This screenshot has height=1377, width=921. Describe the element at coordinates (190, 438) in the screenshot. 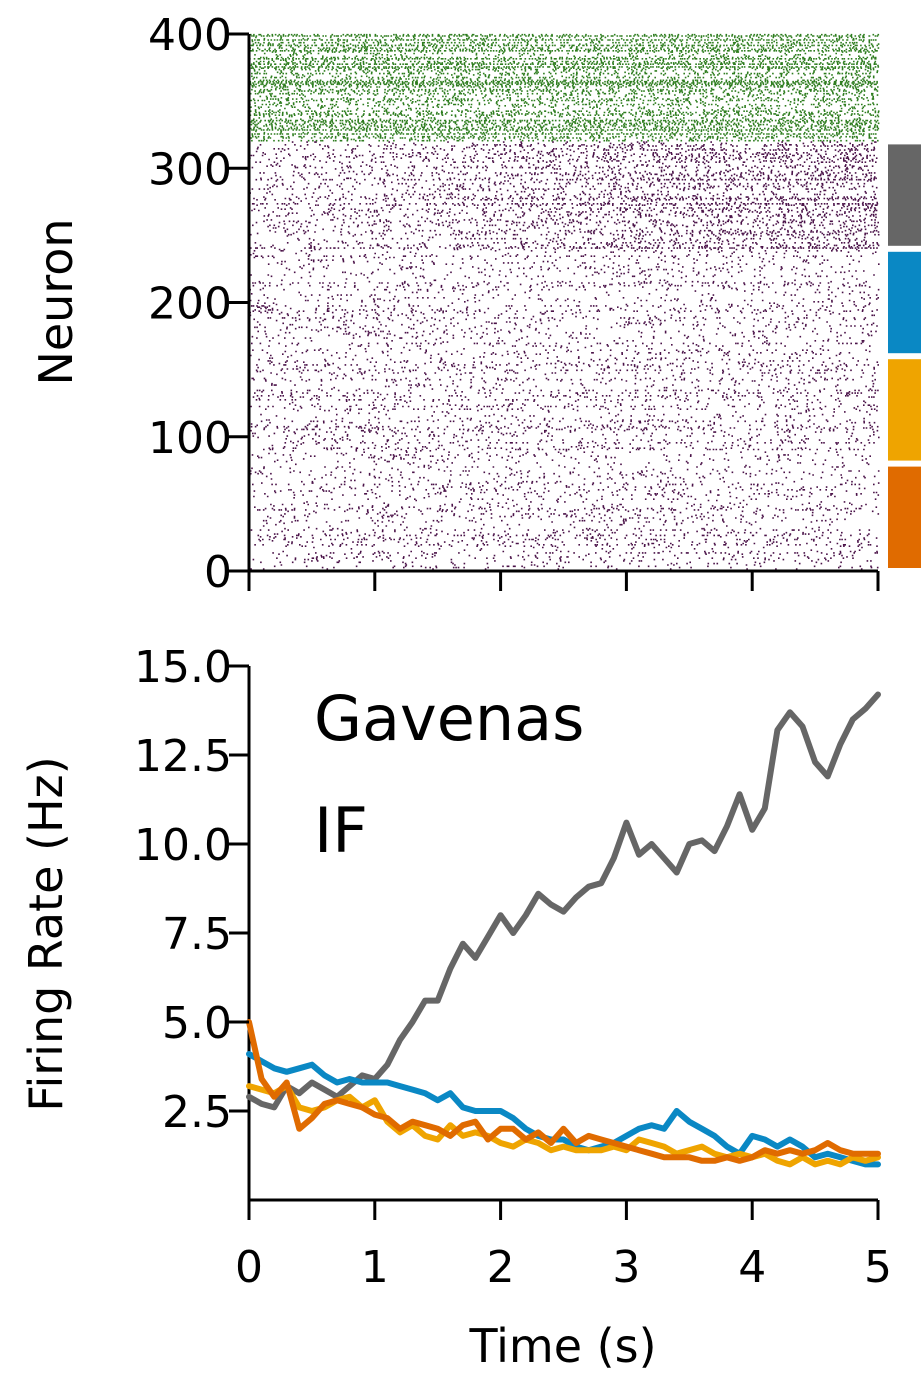

I see `raster-y-tick-label-1: 100` at that location.